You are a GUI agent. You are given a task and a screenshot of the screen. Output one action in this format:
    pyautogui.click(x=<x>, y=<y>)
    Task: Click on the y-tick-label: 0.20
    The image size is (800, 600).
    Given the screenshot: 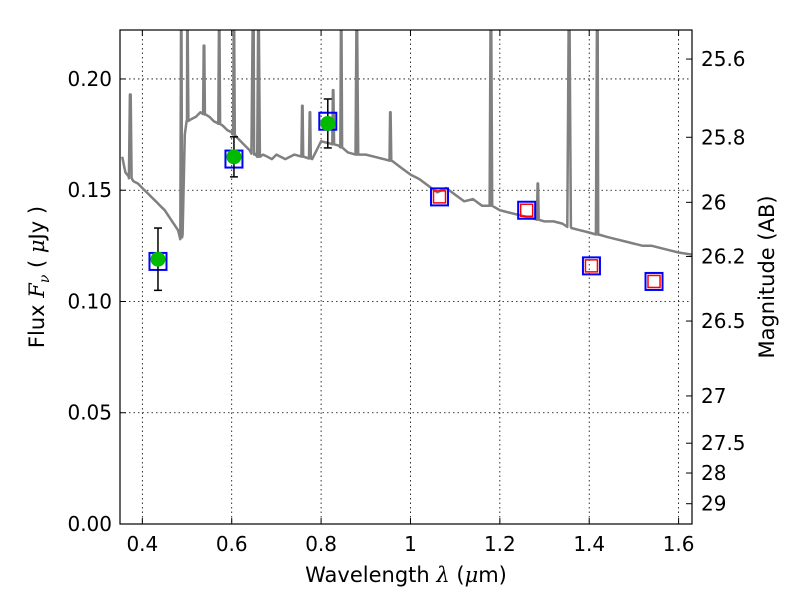 What is the action you would take?
    pyautogui.click(x=89, y=79)
    